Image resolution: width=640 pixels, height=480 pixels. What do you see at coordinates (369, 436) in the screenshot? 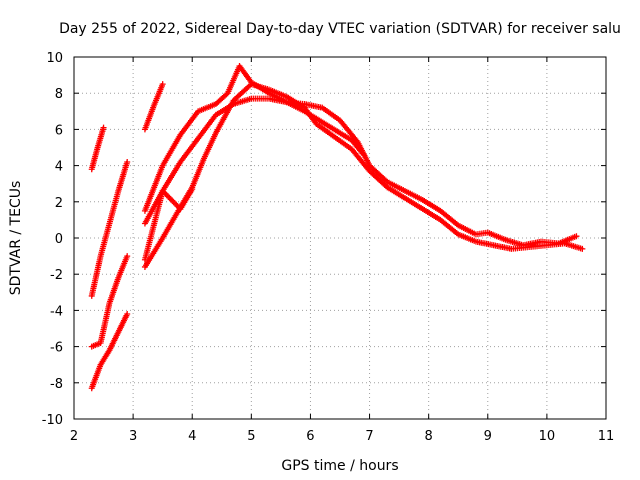
I see `x-tick-label: 7` at bounding box center [369, 436].